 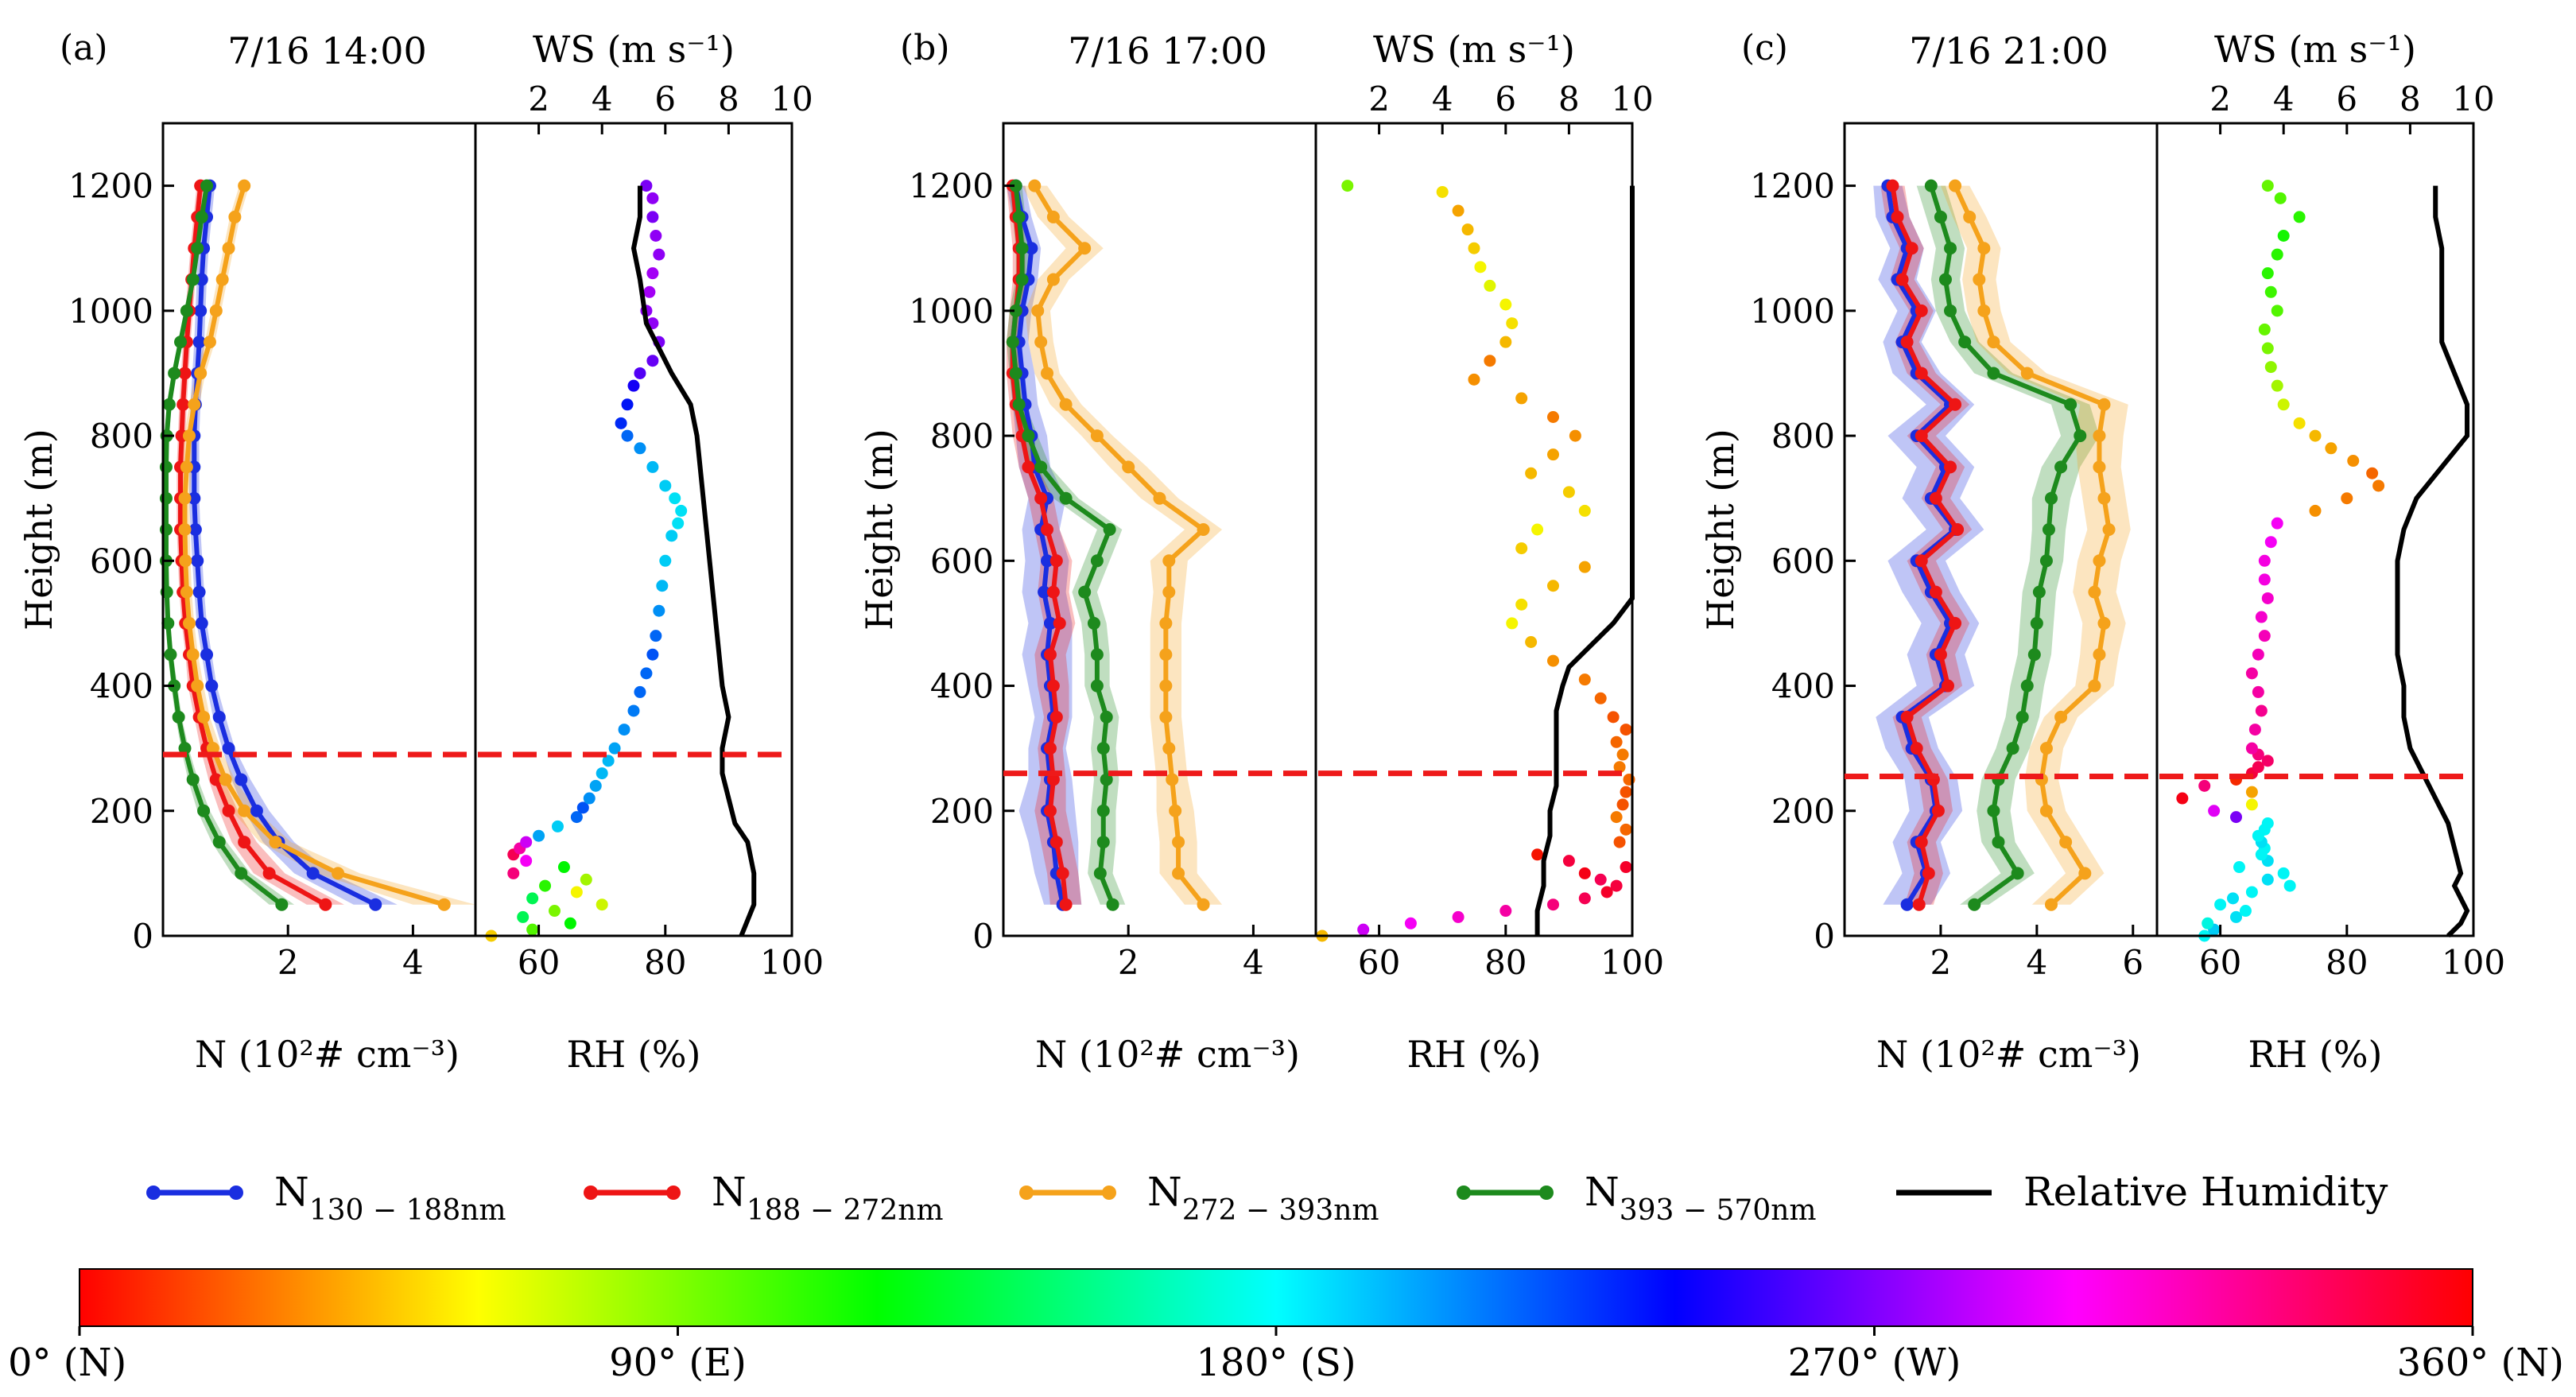 I want to click on legend-label: N188 − 272nm, so click(x=828, y=1198).